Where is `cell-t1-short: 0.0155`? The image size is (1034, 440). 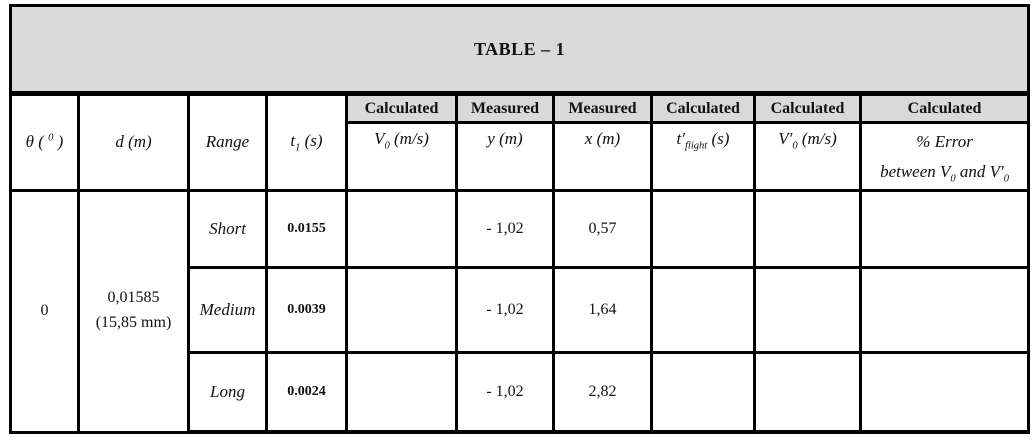
cell-t1-short: 0.0155 is located at coordinates (306, 228).